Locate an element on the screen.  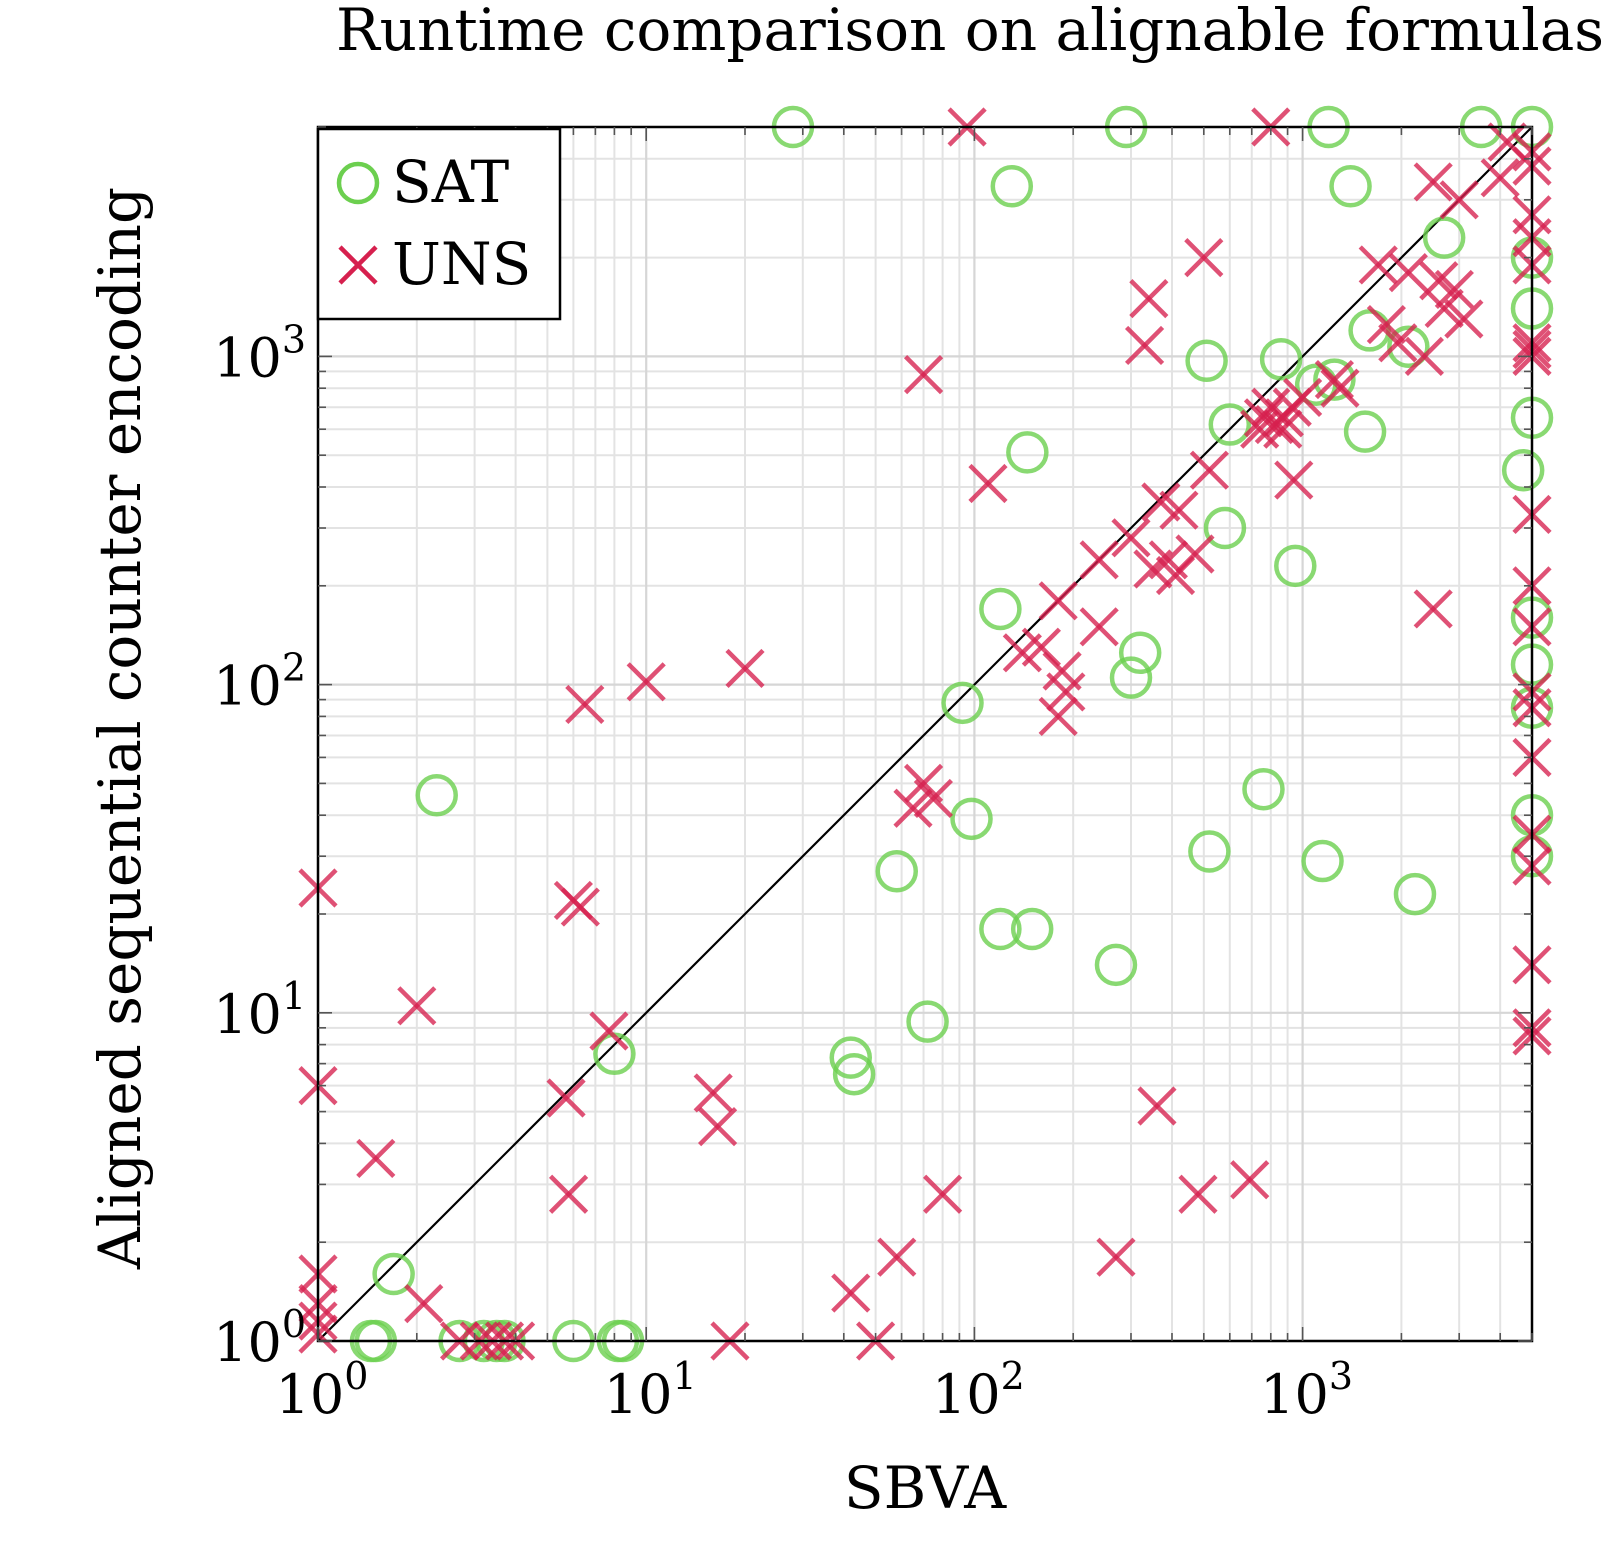
legend-sat-marker is located at coordinates (358, 183).